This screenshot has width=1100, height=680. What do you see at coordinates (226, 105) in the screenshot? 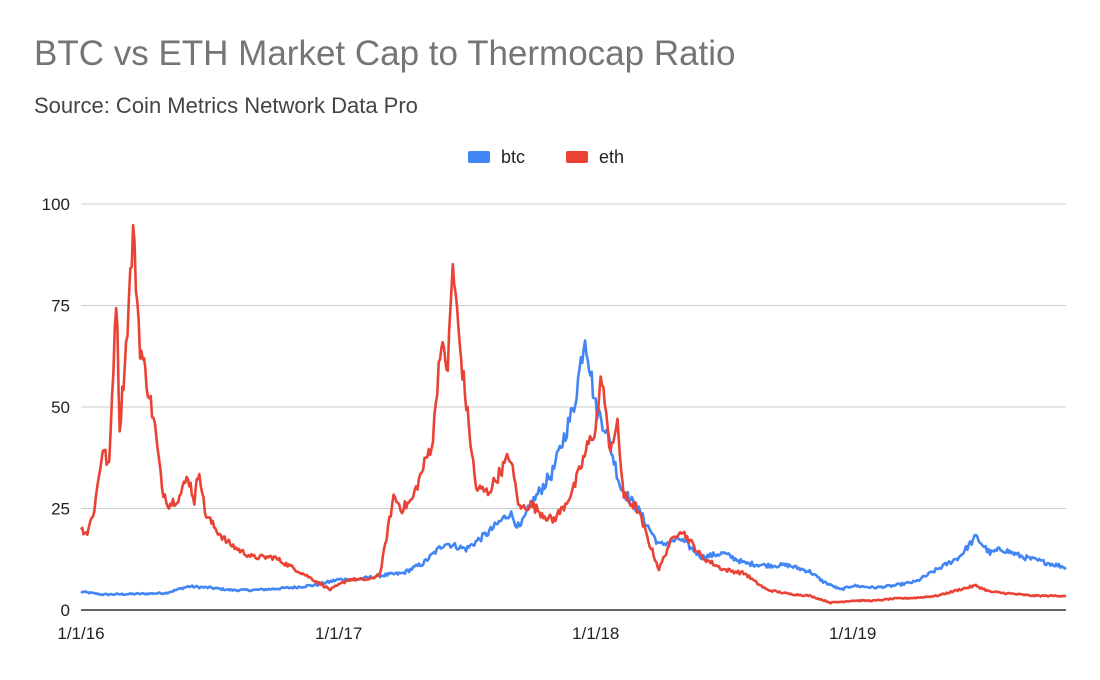
I see `chart-subtitle: Source: Coin Metrics Network Data Pro` at bounding box center [226, 105].